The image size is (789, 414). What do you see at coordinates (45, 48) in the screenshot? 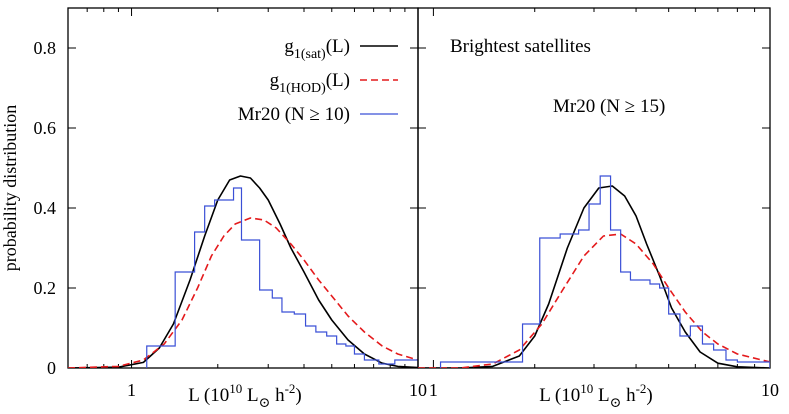
I see `y-tick-label: 0.8` at bounding box center [45, 48].